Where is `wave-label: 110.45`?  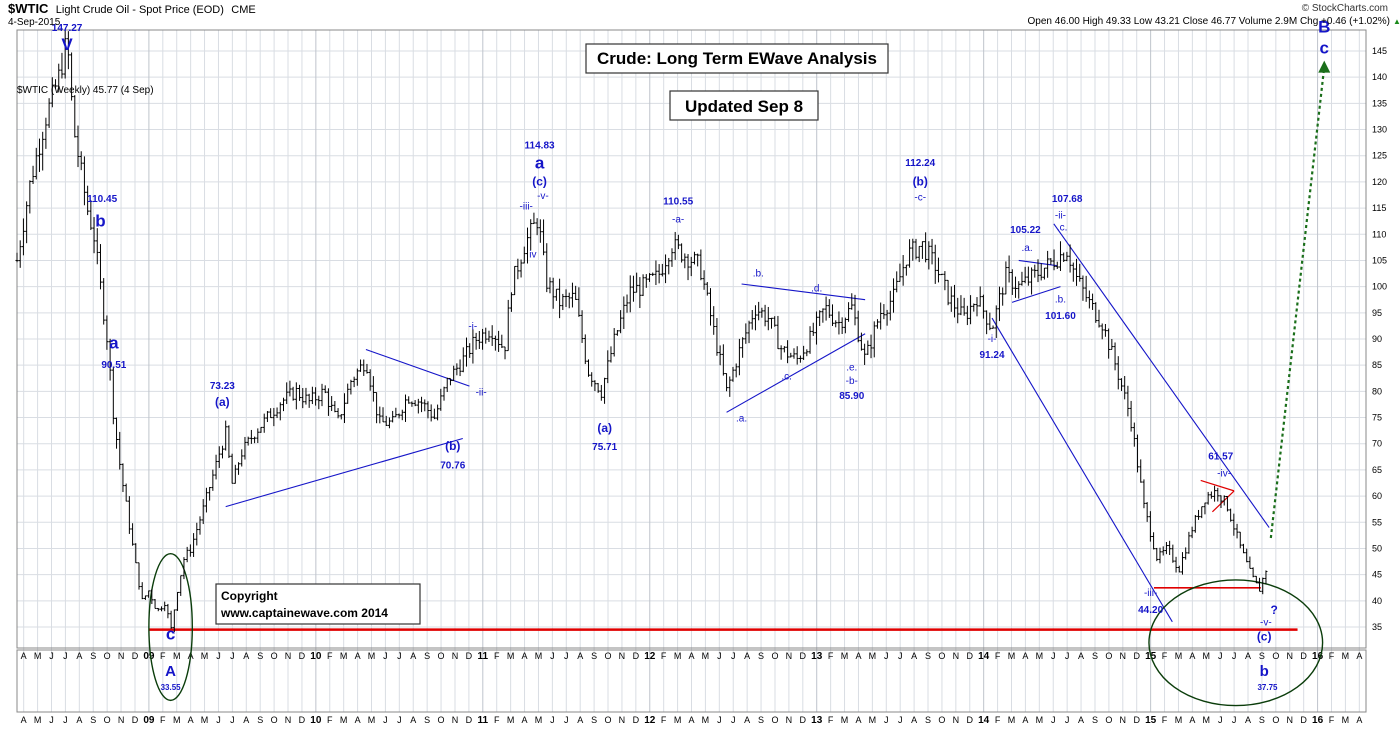
wave-label: 110.45 is located at coordinates (102, 199).